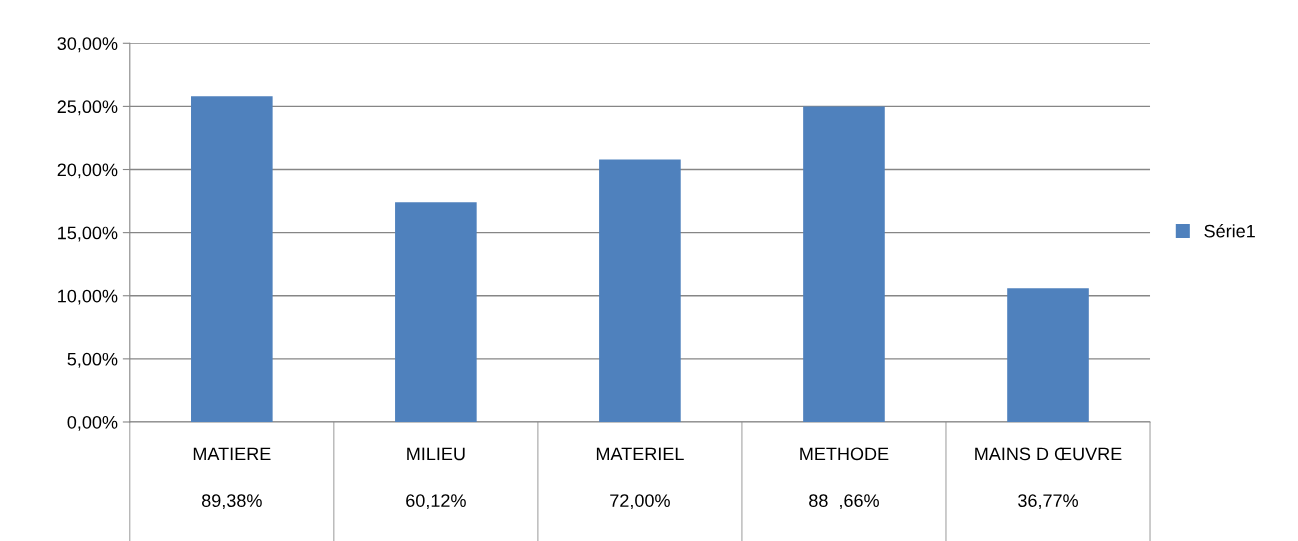 The height and width of the screenshot is (541, 1298). What do you see at coordinates (92, 360) in the screenshot?
I see `y-tick-label: 5,00%` at bounding box center [92, 360].